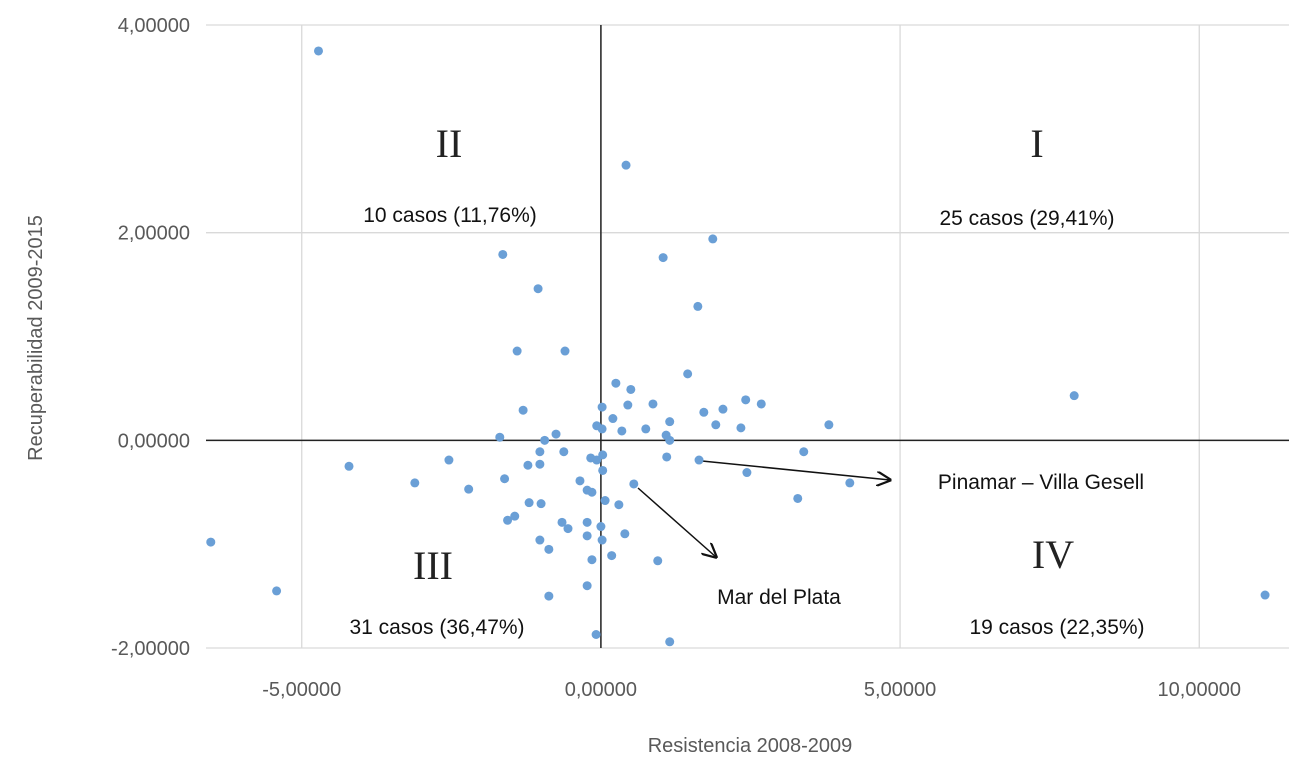  Describe the element at coordinates (36, 338) in the screenshot. I see `y-axis-title: Recuperabilidad 2009-2015` at that location.